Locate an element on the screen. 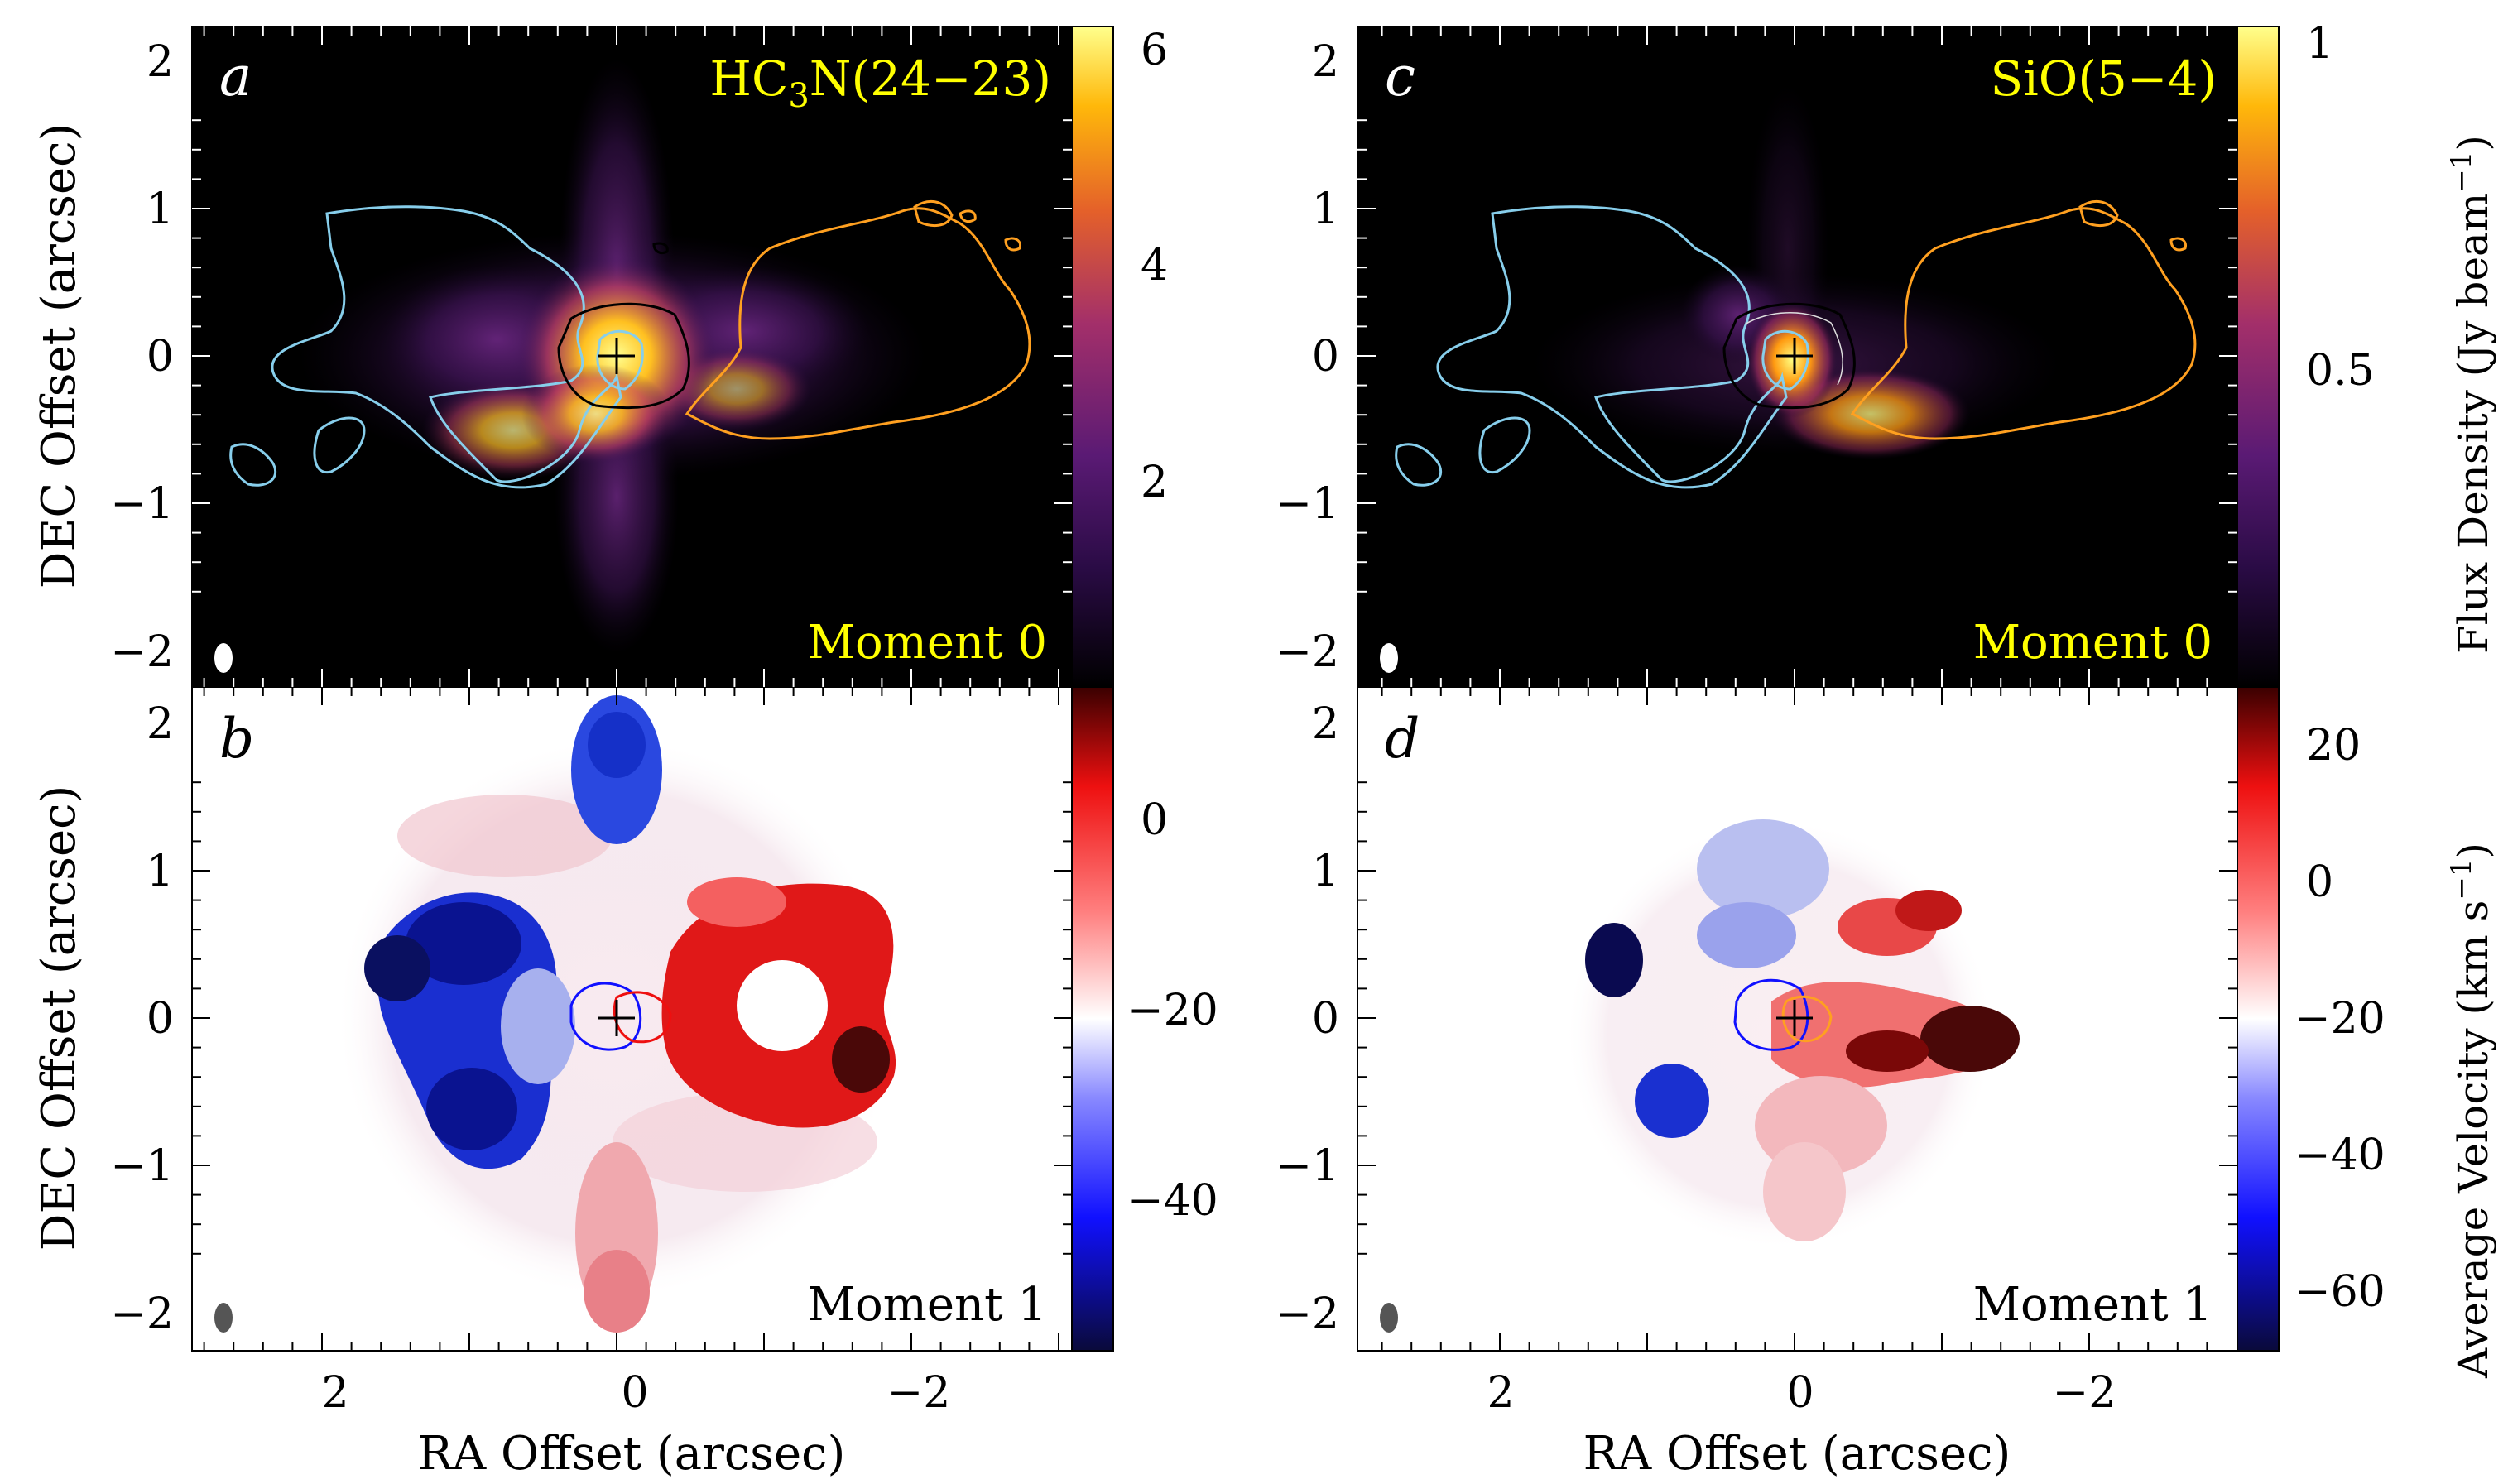 The width and height of the screenshot is (2508, 1484). colorbar-a-tick: 4 is located at coordinates (1154, 266).